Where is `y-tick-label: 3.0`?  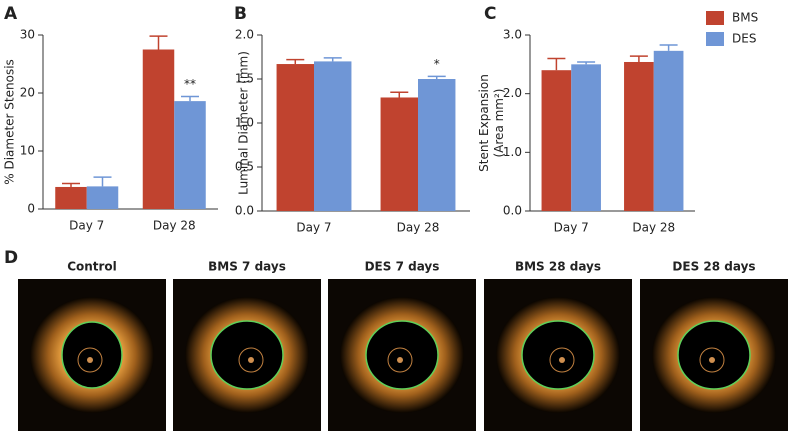 y-tick-label: 3.0 is located at coordinates (512, 35).